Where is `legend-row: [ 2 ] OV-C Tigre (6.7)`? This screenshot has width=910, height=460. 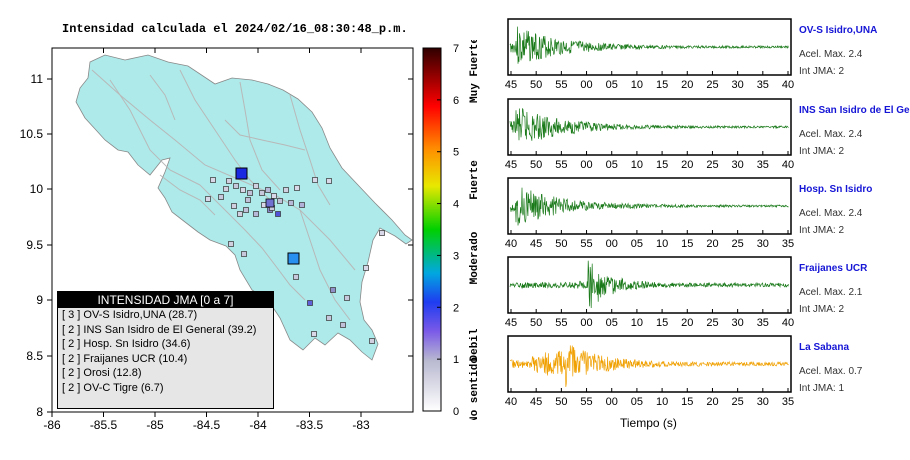
legend-row: [ 2 ] OV-C Tigre (6.7) is located at coordinates (165, 388).